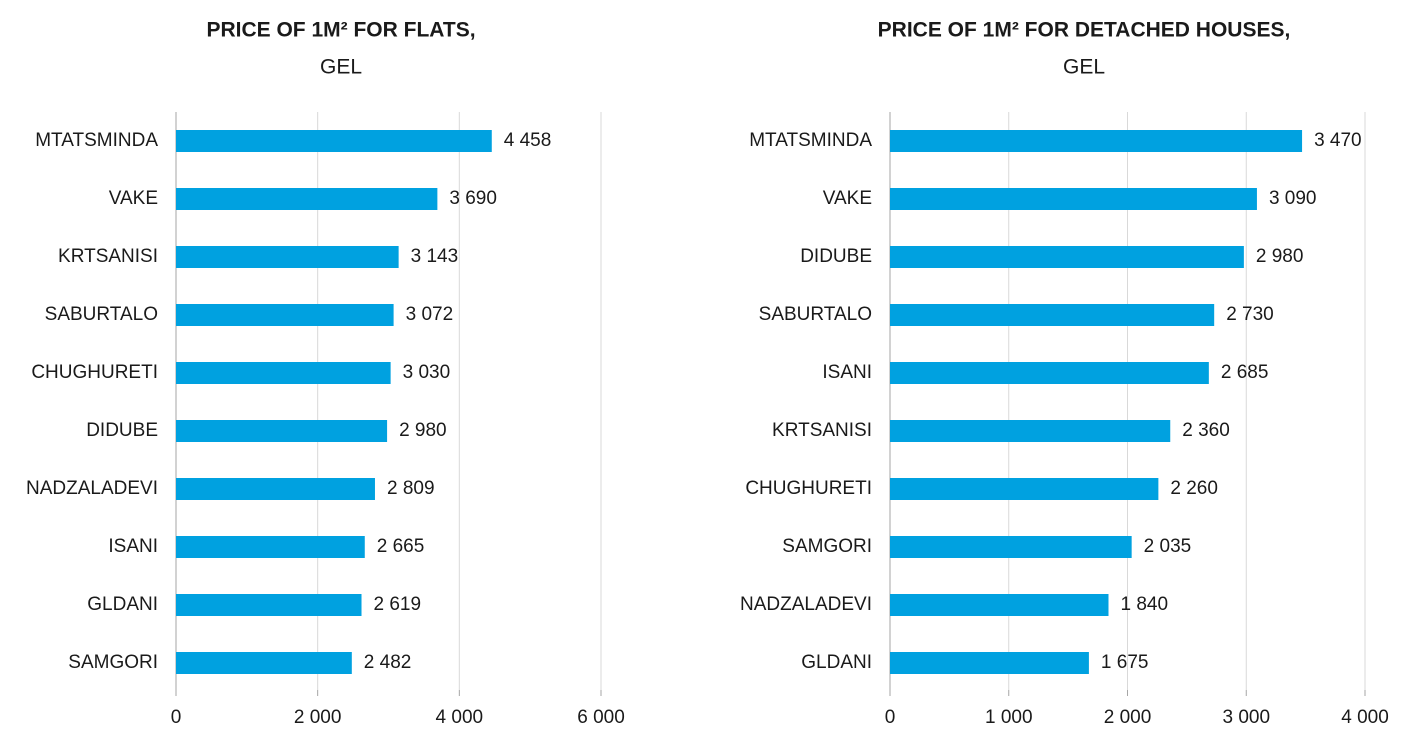 This screenshot has width=1418, height=731. Describe the element at coordinates (430, 314) in the screenshot. I see `value-label: 3 072` at that location.